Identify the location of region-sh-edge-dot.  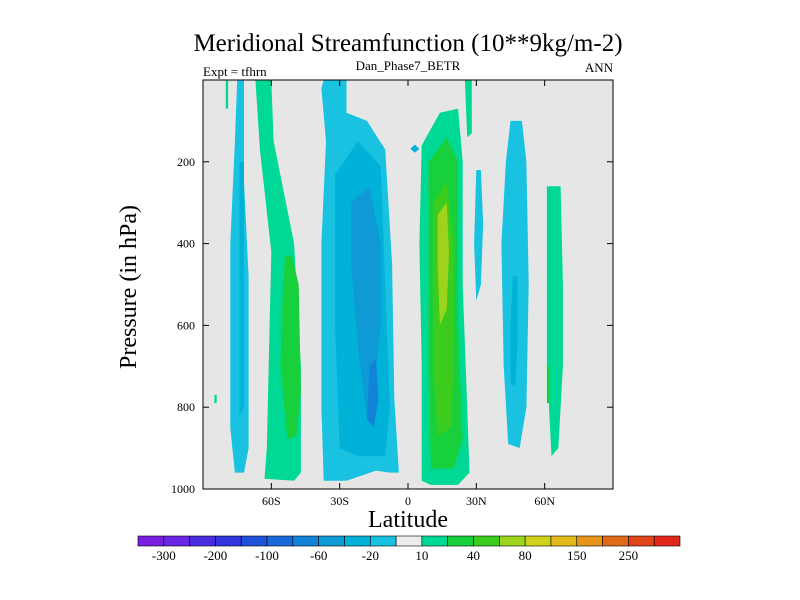
(215, 399).